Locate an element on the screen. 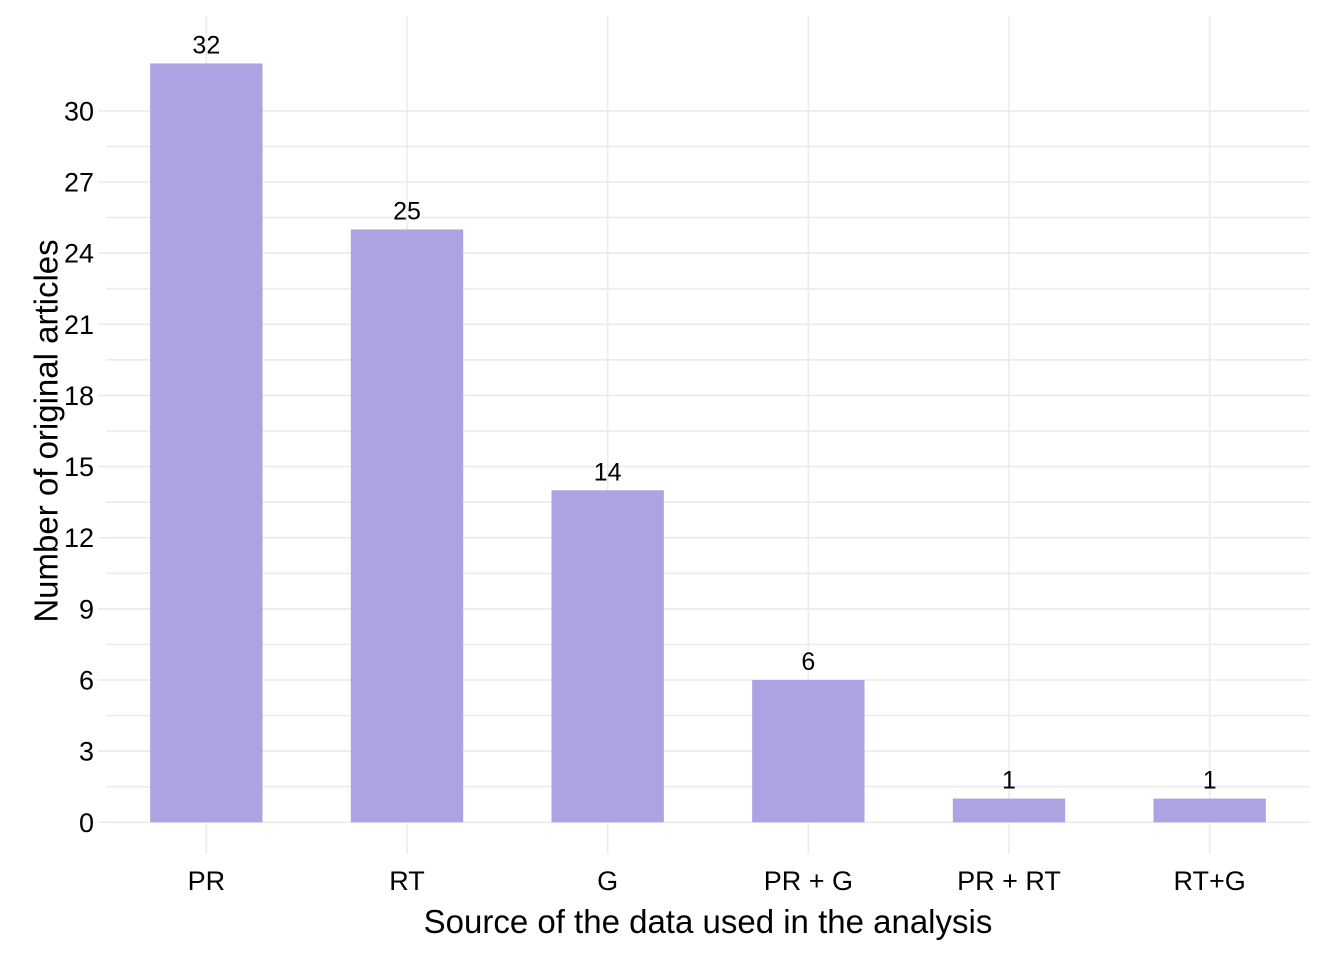 Image resolution: width=1344 pixels, height=960 pixels. y-axis-ticks: 0 3 6 9 12 15 18 21 24 27 30 is located at coordinates (85, 467).